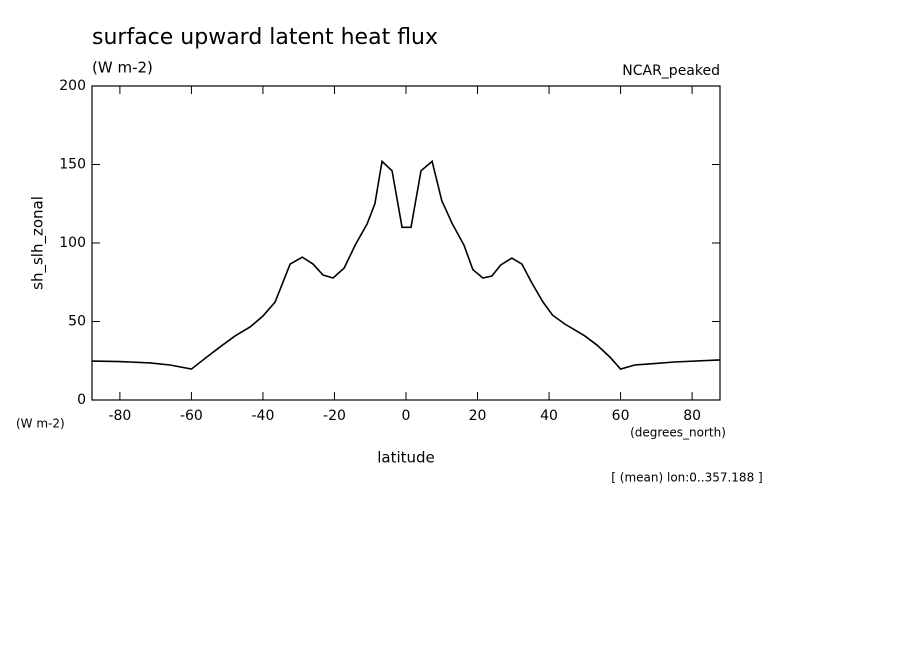 The height and width of the screenshot is (654, 904). What do you see at coordinates (122, 68) in the screenshot?
I see `subtitle: (W m-2)` at bounding box center [122, 68].